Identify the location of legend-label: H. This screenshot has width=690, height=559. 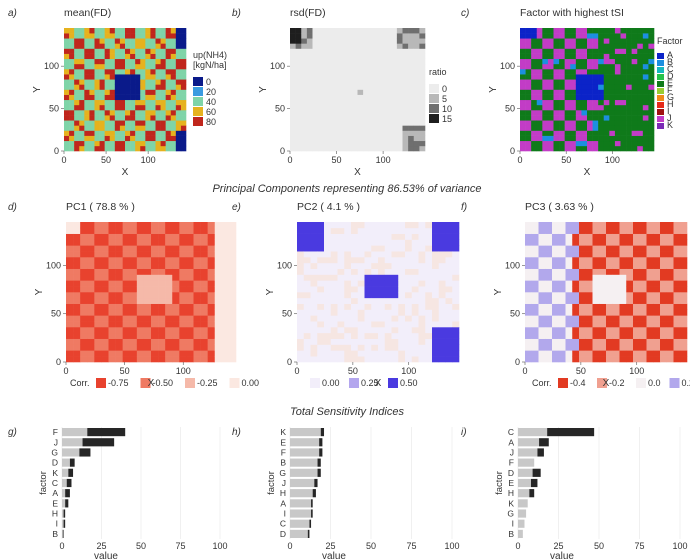
(670, 104).